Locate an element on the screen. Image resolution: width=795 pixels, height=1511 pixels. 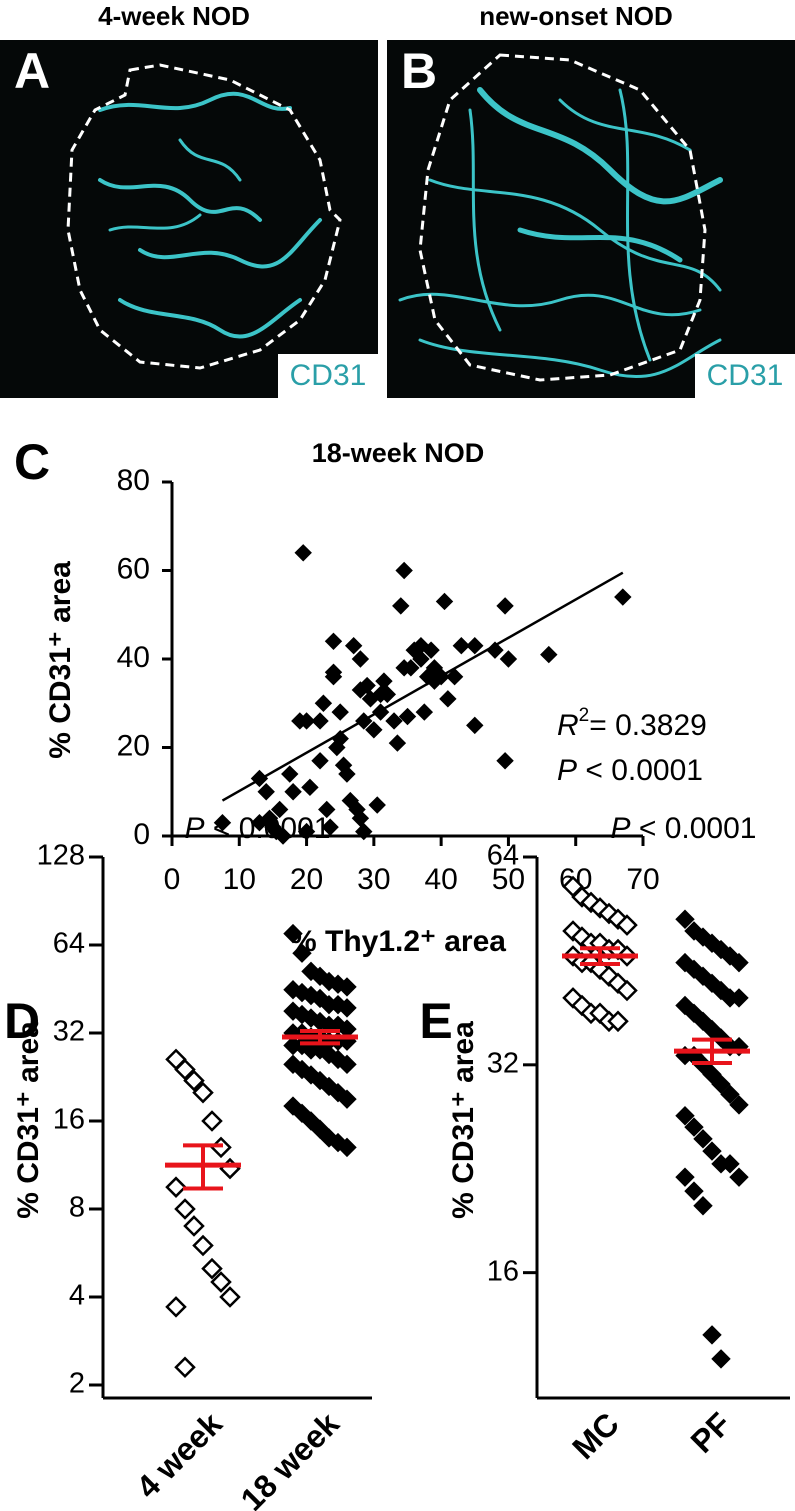
vessels-a is located at coordinates (210, 215).